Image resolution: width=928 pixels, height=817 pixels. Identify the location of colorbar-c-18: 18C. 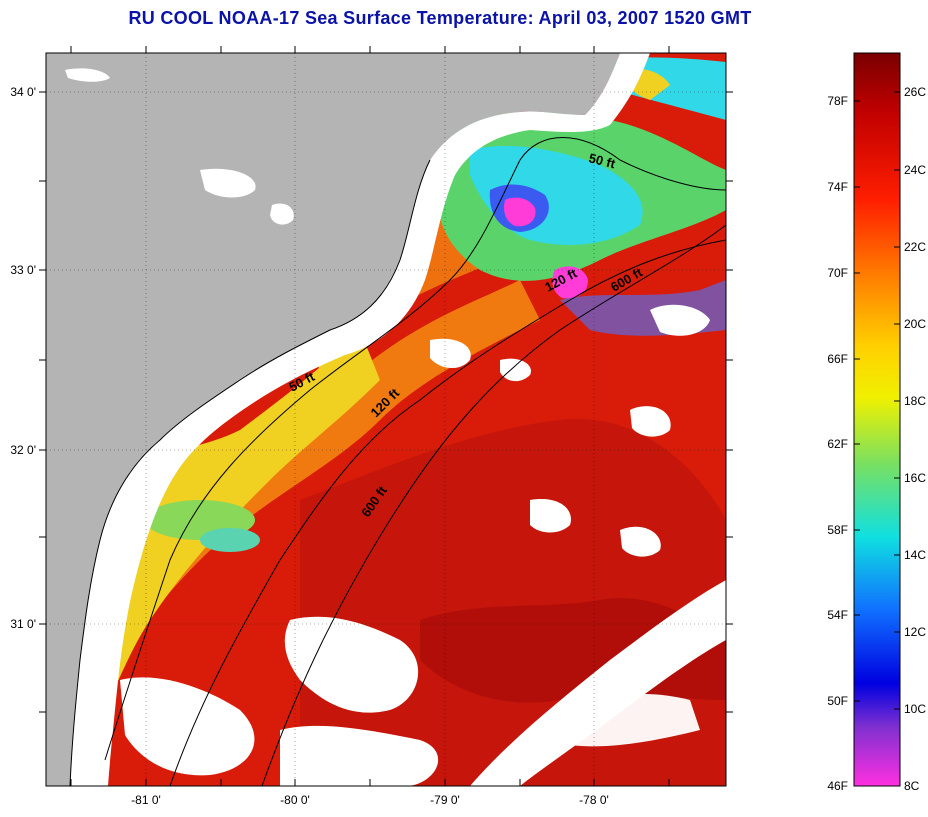
(915, 401).